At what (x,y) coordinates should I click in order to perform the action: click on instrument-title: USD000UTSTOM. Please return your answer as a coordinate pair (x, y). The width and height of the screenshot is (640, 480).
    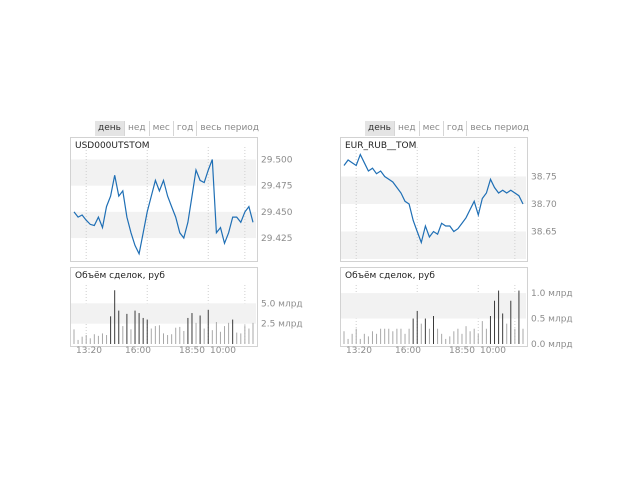
    Looking at the image, I should click on (112, 146).